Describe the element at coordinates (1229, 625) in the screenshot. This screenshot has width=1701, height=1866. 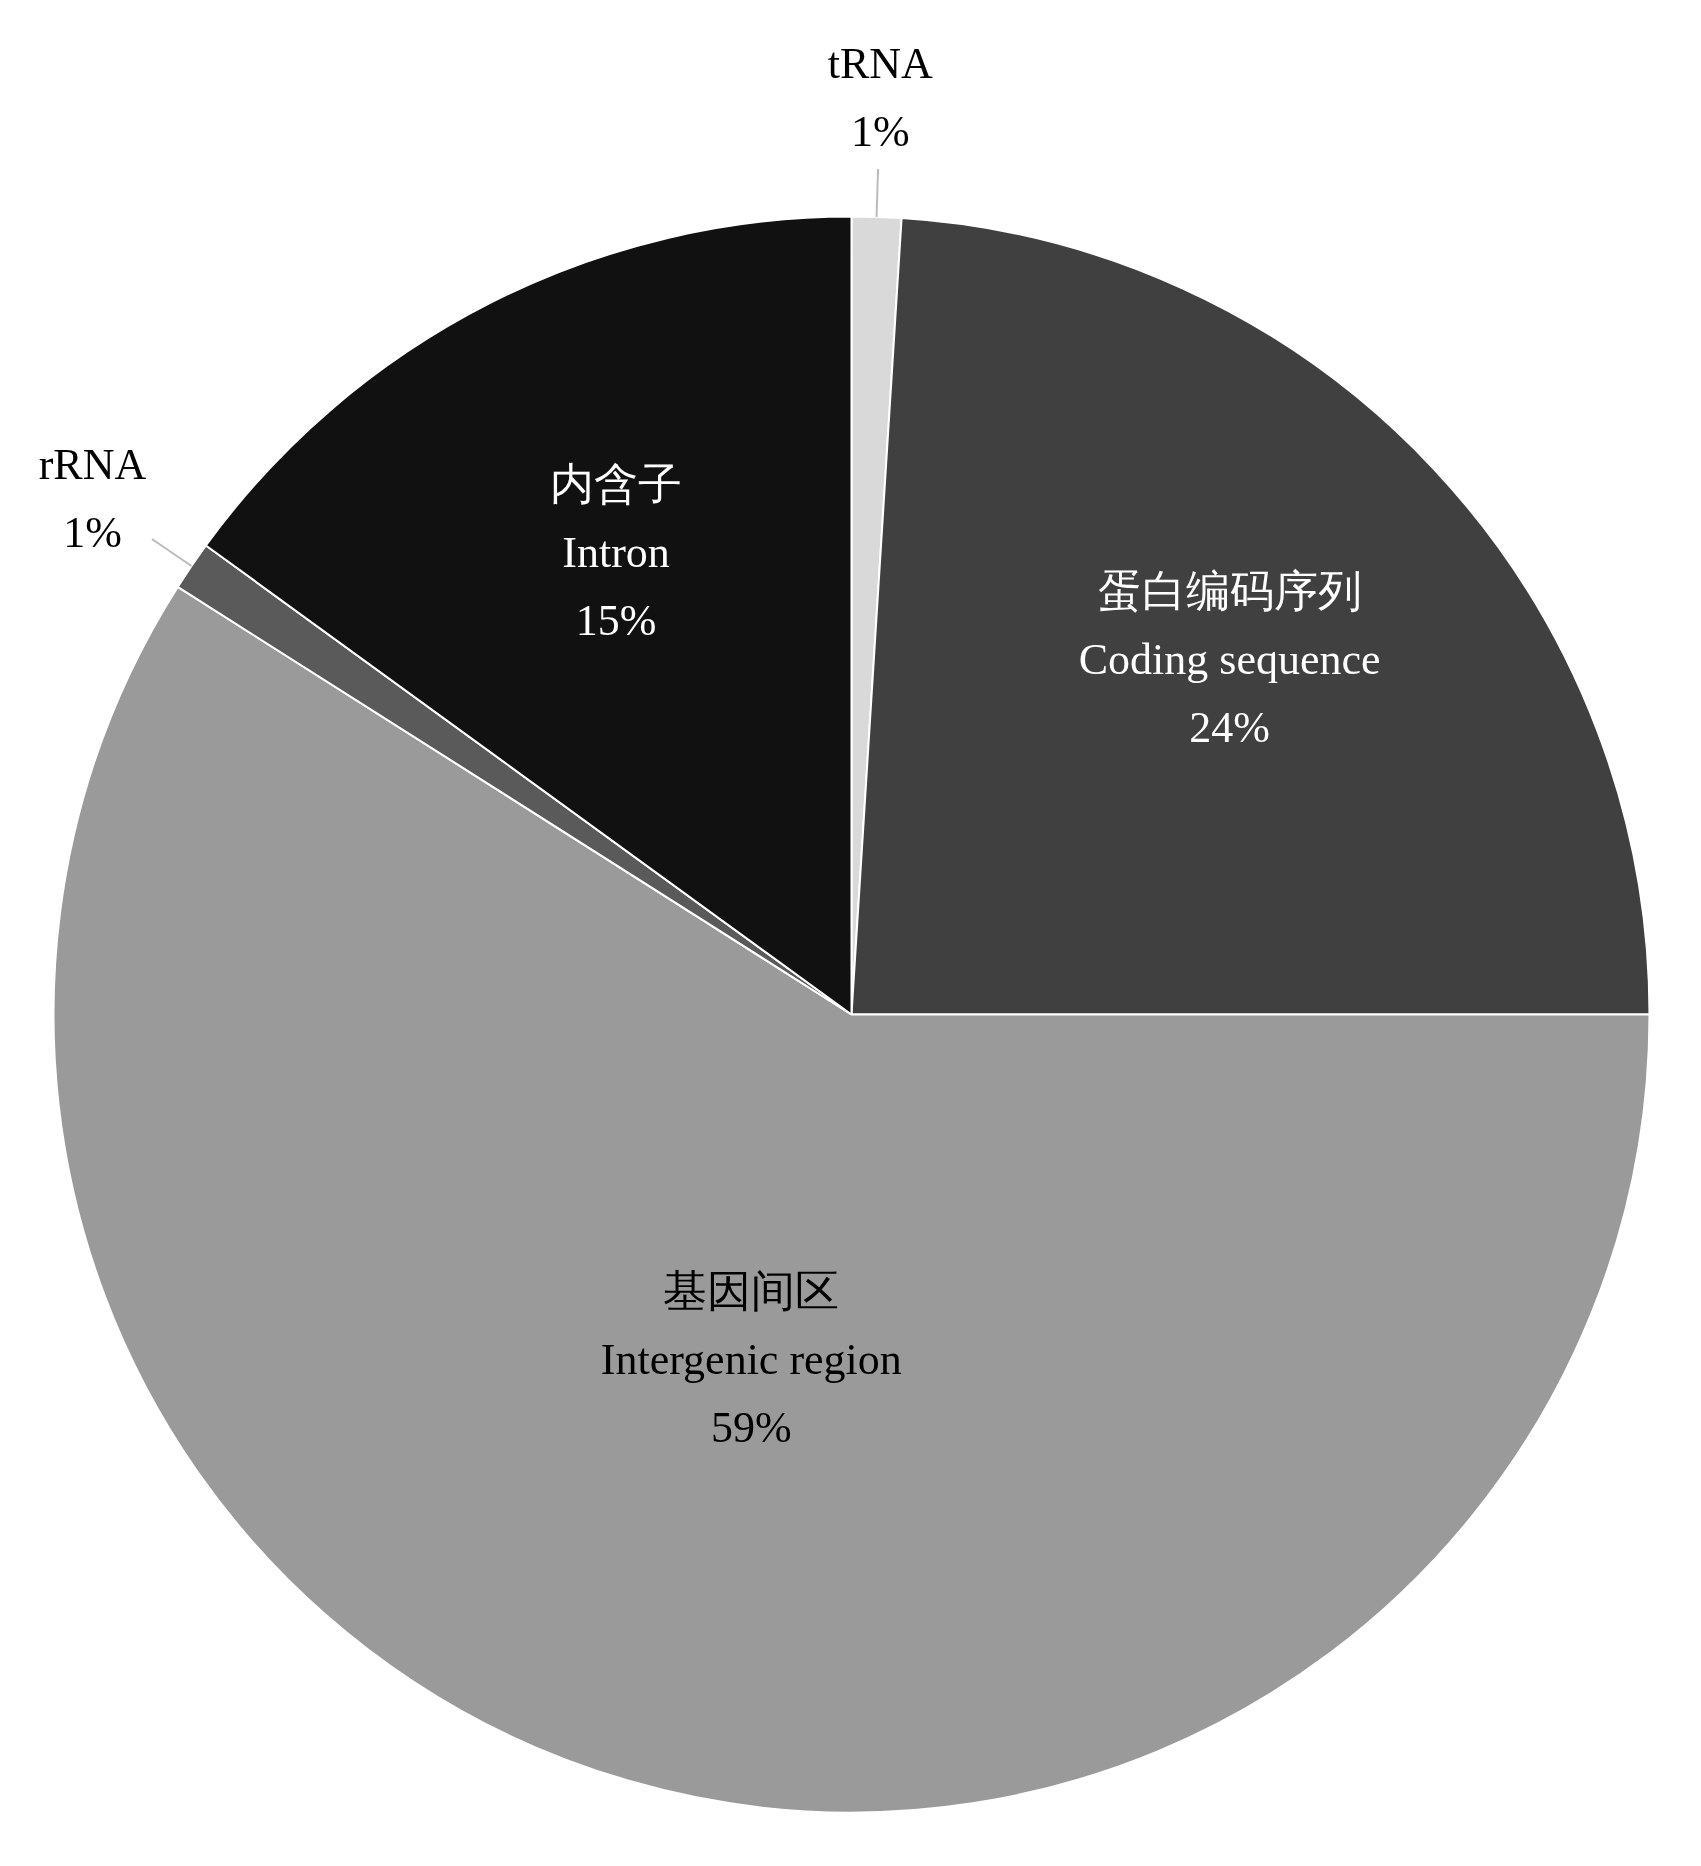
I see `slice-label: 蛋白编码序列 Coding sequence` at that location.